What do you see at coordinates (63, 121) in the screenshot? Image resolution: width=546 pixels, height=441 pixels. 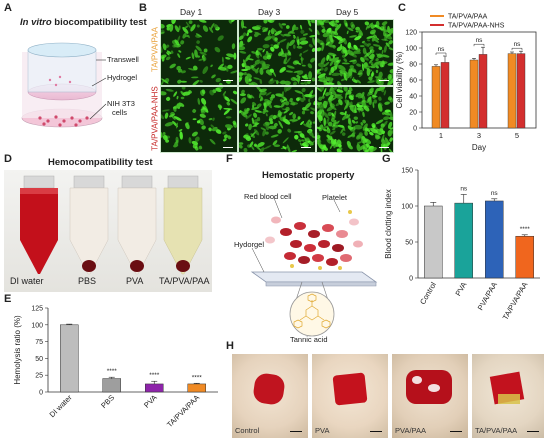 I see `cell-dots` at bounding box center [63, 121].